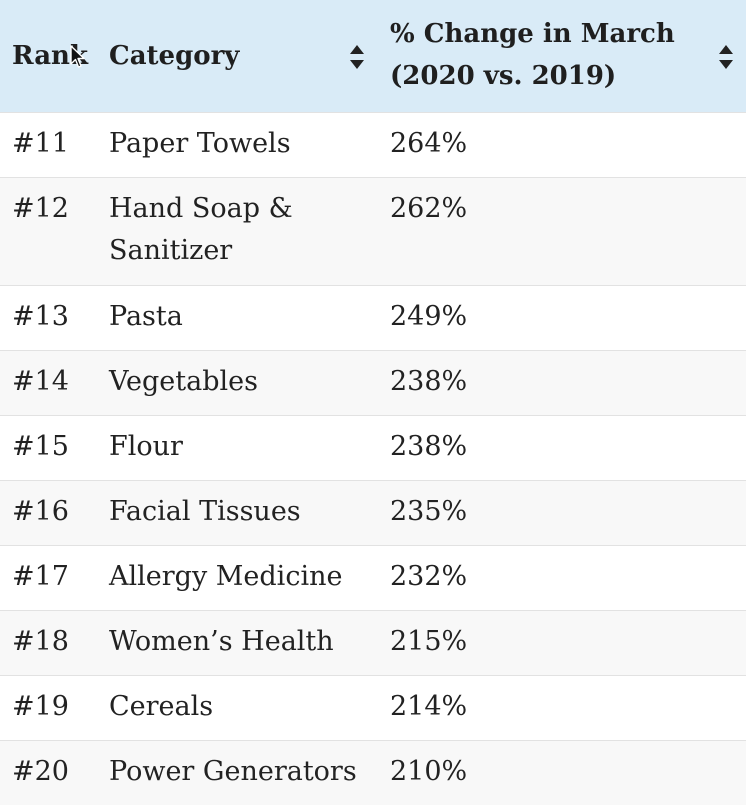 The height and width of the screenshot is (805, 750). I want to click on table-row: #12 Hand Soap & Sanitizer 262%, so click(373, 231).